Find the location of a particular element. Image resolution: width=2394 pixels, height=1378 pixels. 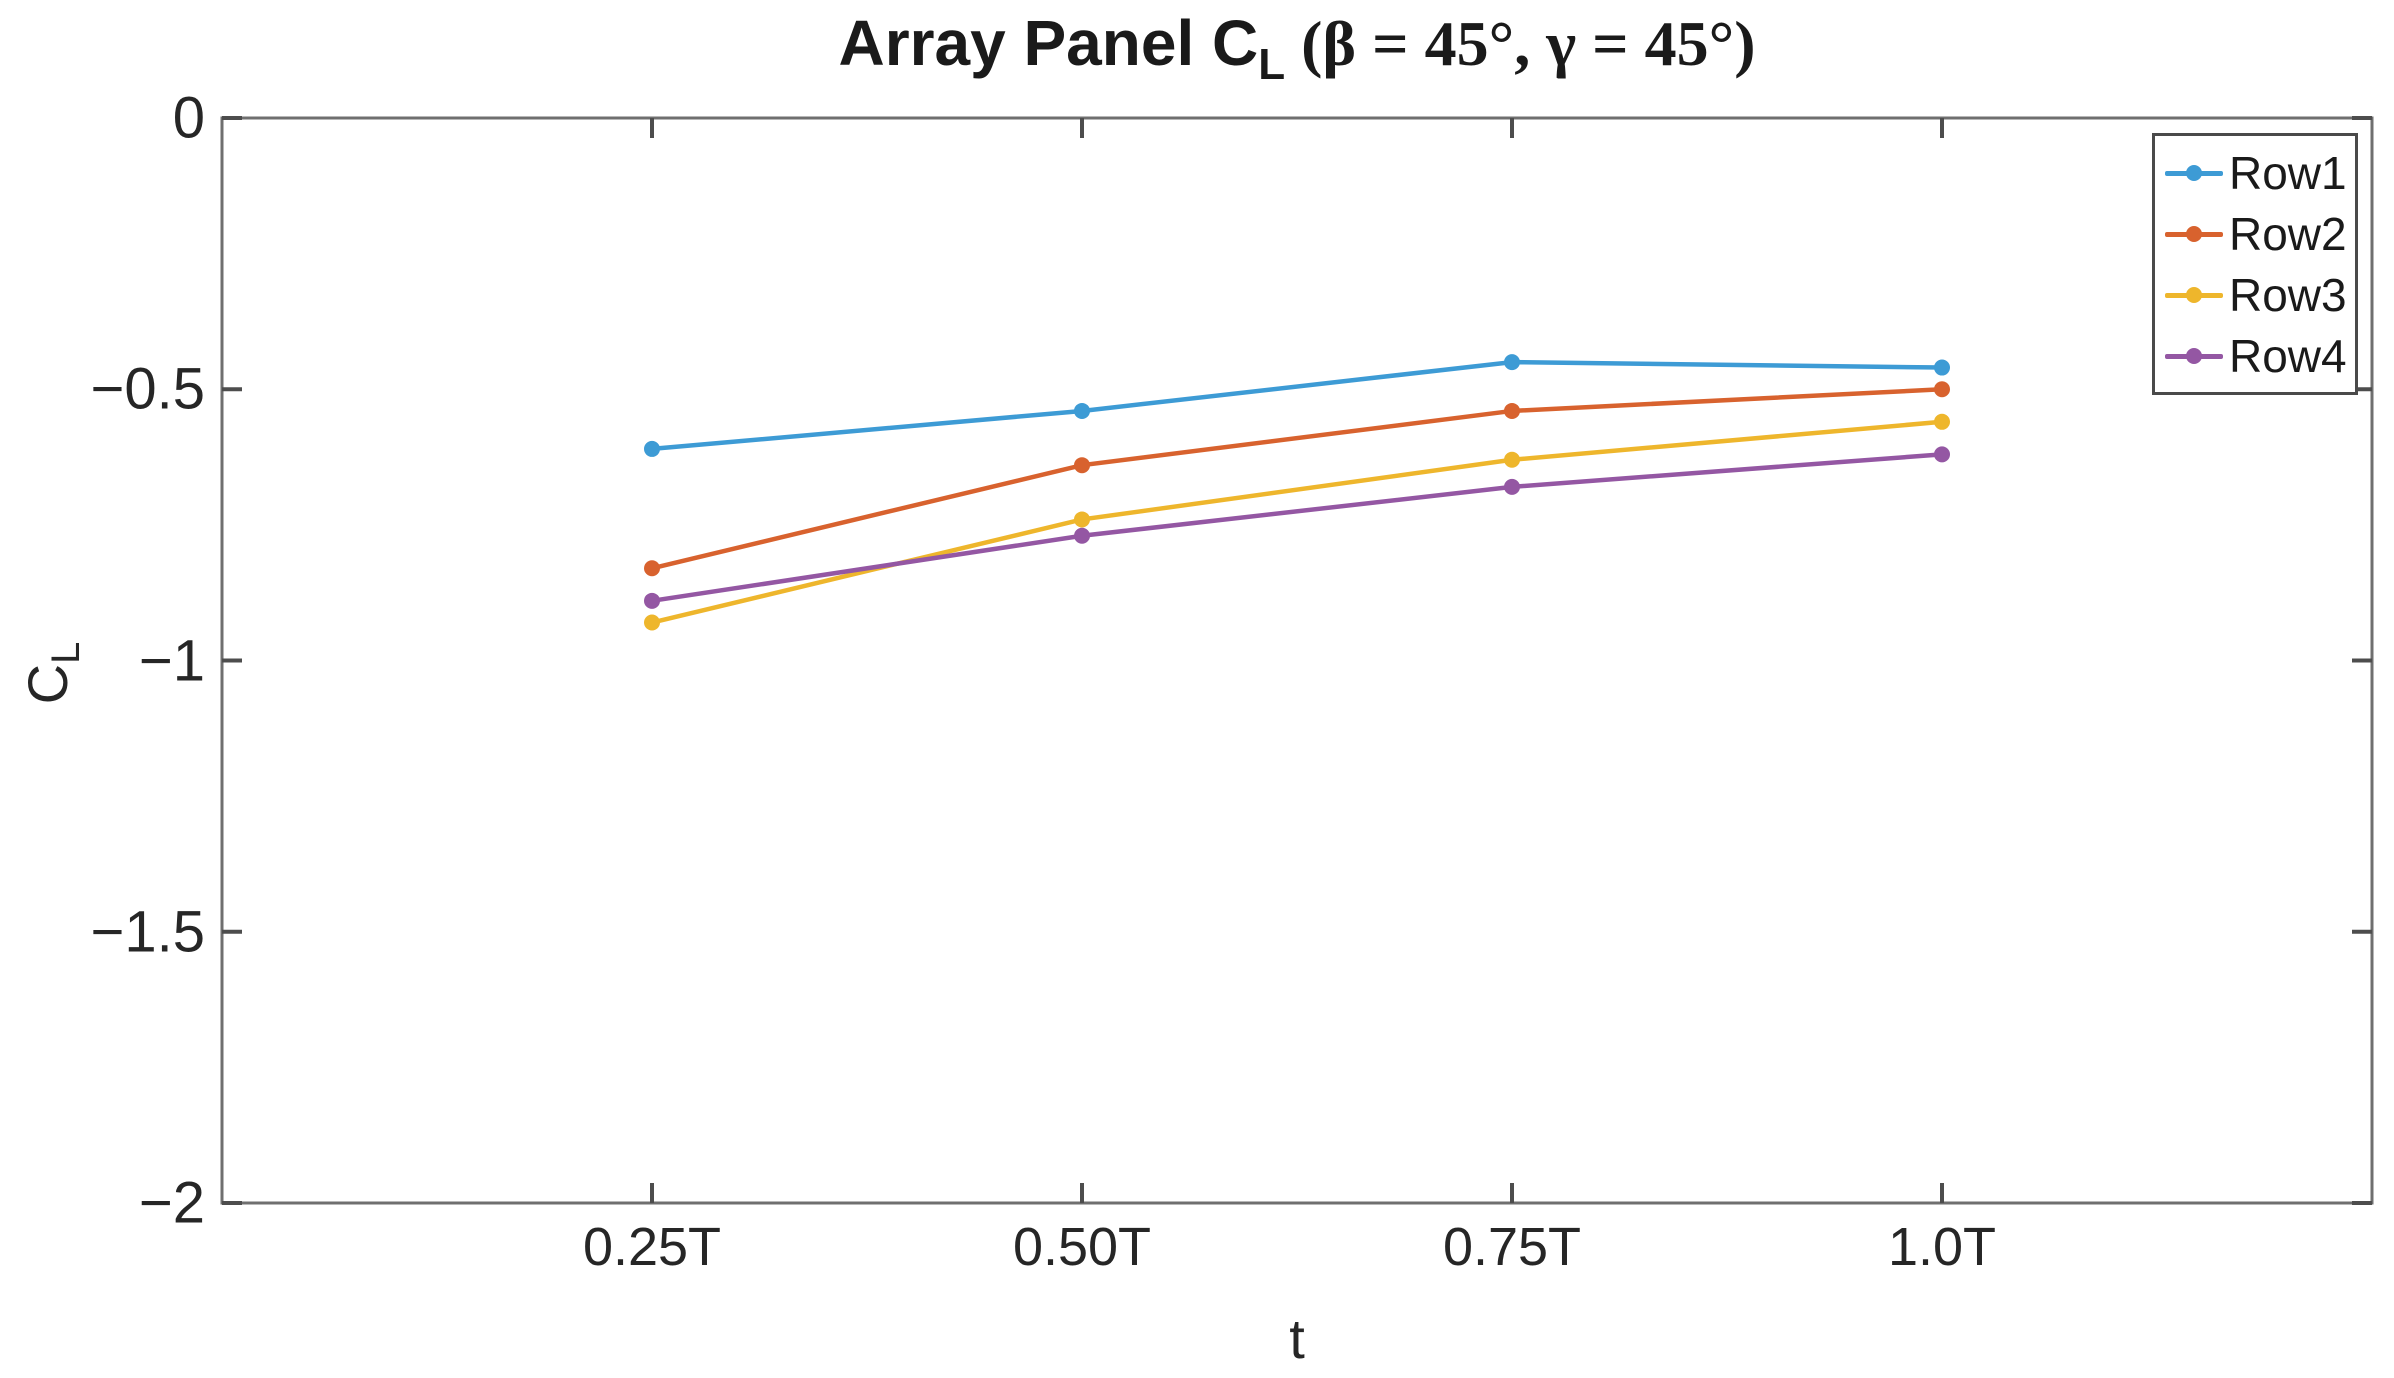

x-tick-label: 1.0T is located at coordinates (1942, 1247).